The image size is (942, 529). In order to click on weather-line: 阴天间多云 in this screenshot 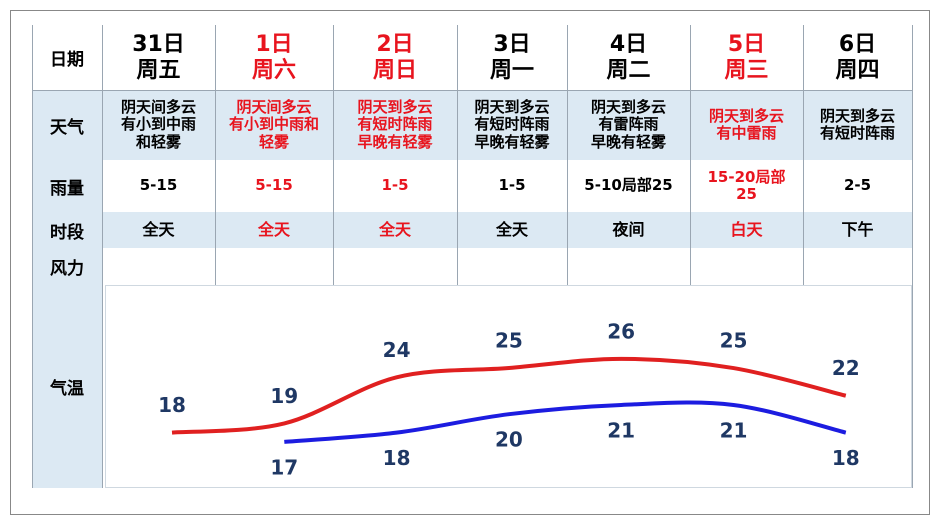, I will do `click(158, 107)`.